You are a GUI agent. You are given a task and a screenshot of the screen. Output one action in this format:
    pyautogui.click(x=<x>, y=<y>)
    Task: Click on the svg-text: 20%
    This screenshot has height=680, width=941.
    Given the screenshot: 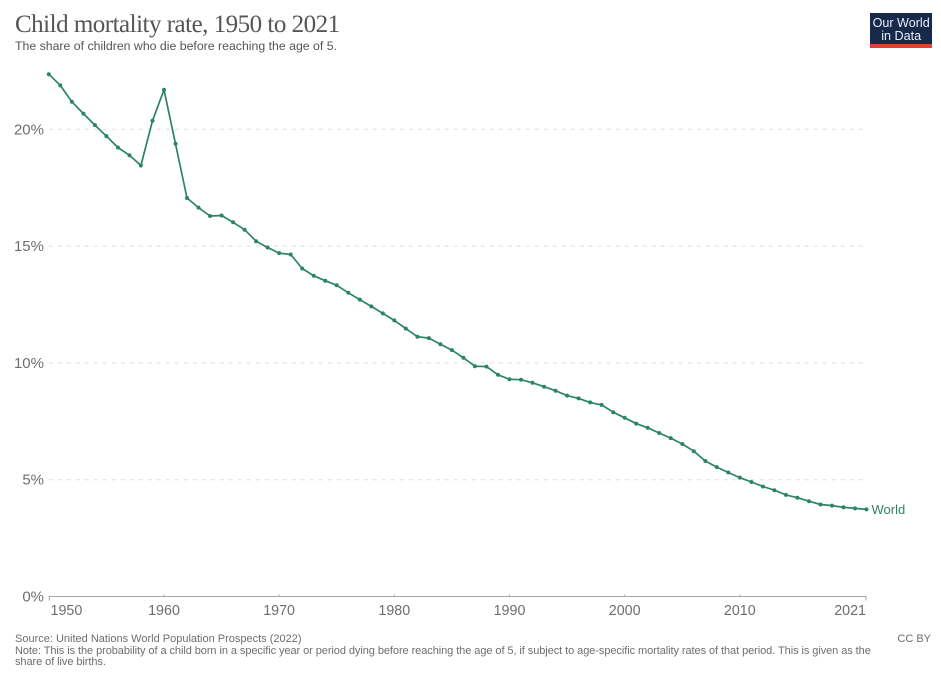 What is the action you would take?
    pyautogui.click(x=29, y=129)
    